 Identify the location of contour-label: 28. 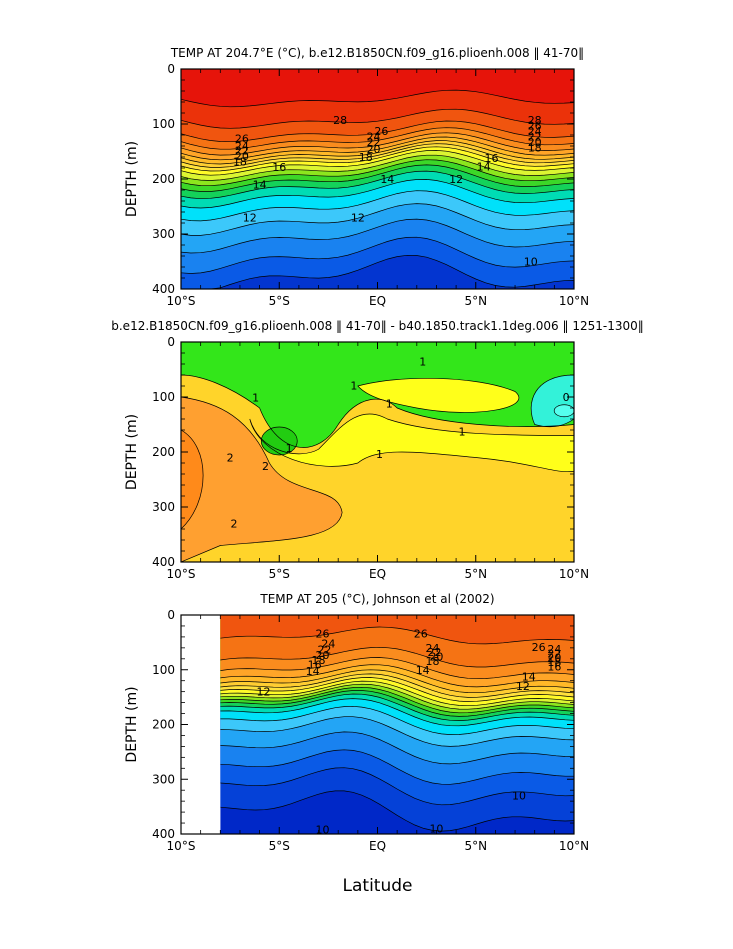
(535, 120).